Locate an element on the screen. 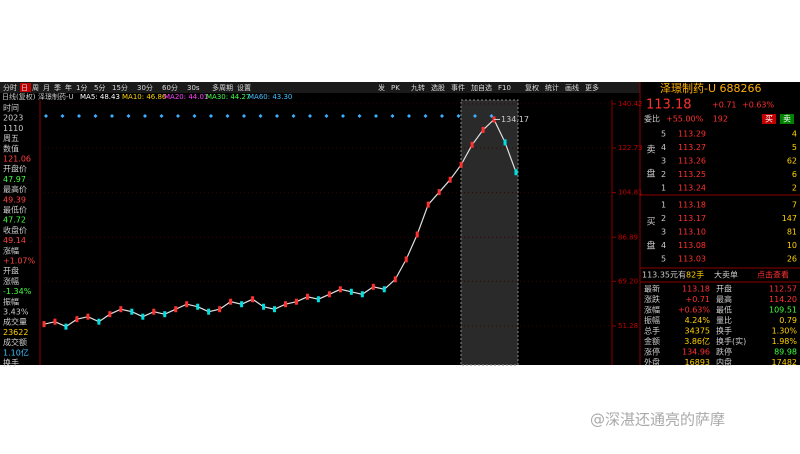 Image resolution: width=800 pixels, height=454 pixels. tool-button: 发 is located at coordinates (381, 87).